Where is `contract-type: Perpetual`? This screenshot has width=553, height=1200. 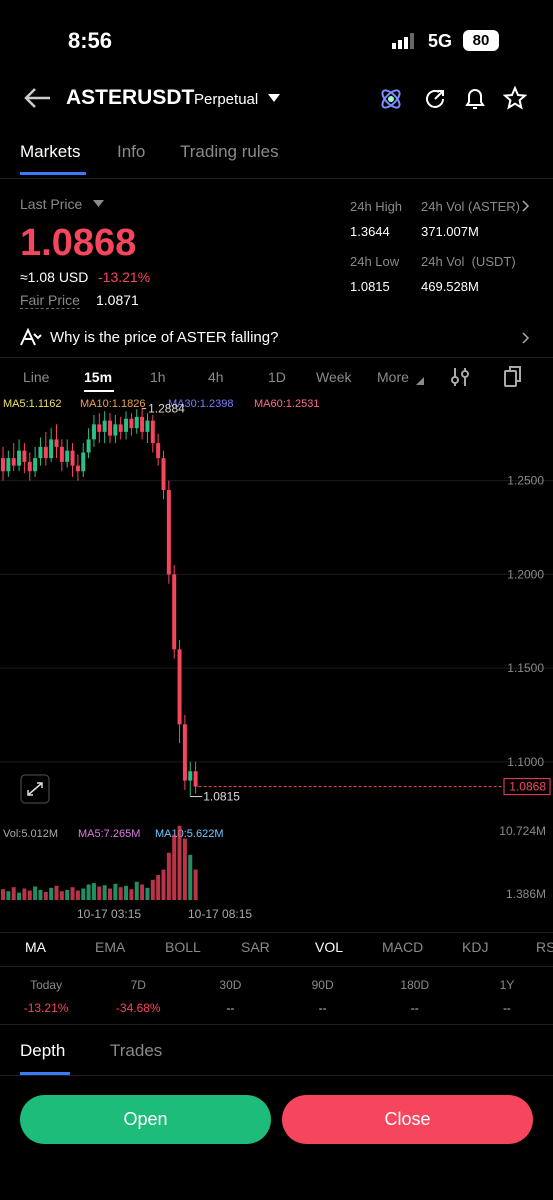
contract-type: Perpetual is located at coordinates (226, 99).